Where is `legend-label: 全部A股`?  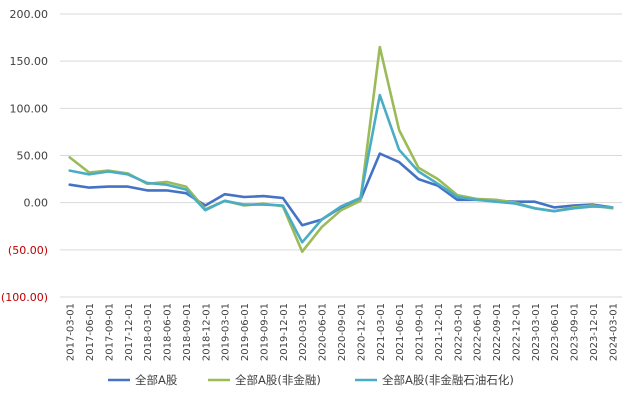
legend-label: 全部A股 is located at coordinates (156, 380).